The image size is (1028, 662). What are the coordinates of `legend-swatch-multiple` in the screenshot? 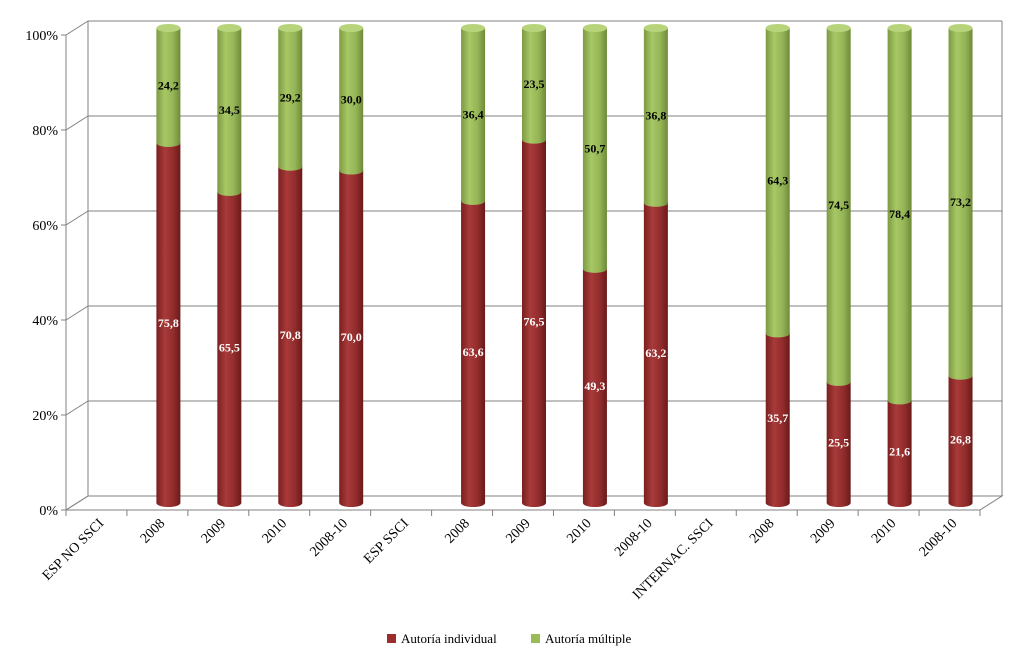 It's located at (535, 638).